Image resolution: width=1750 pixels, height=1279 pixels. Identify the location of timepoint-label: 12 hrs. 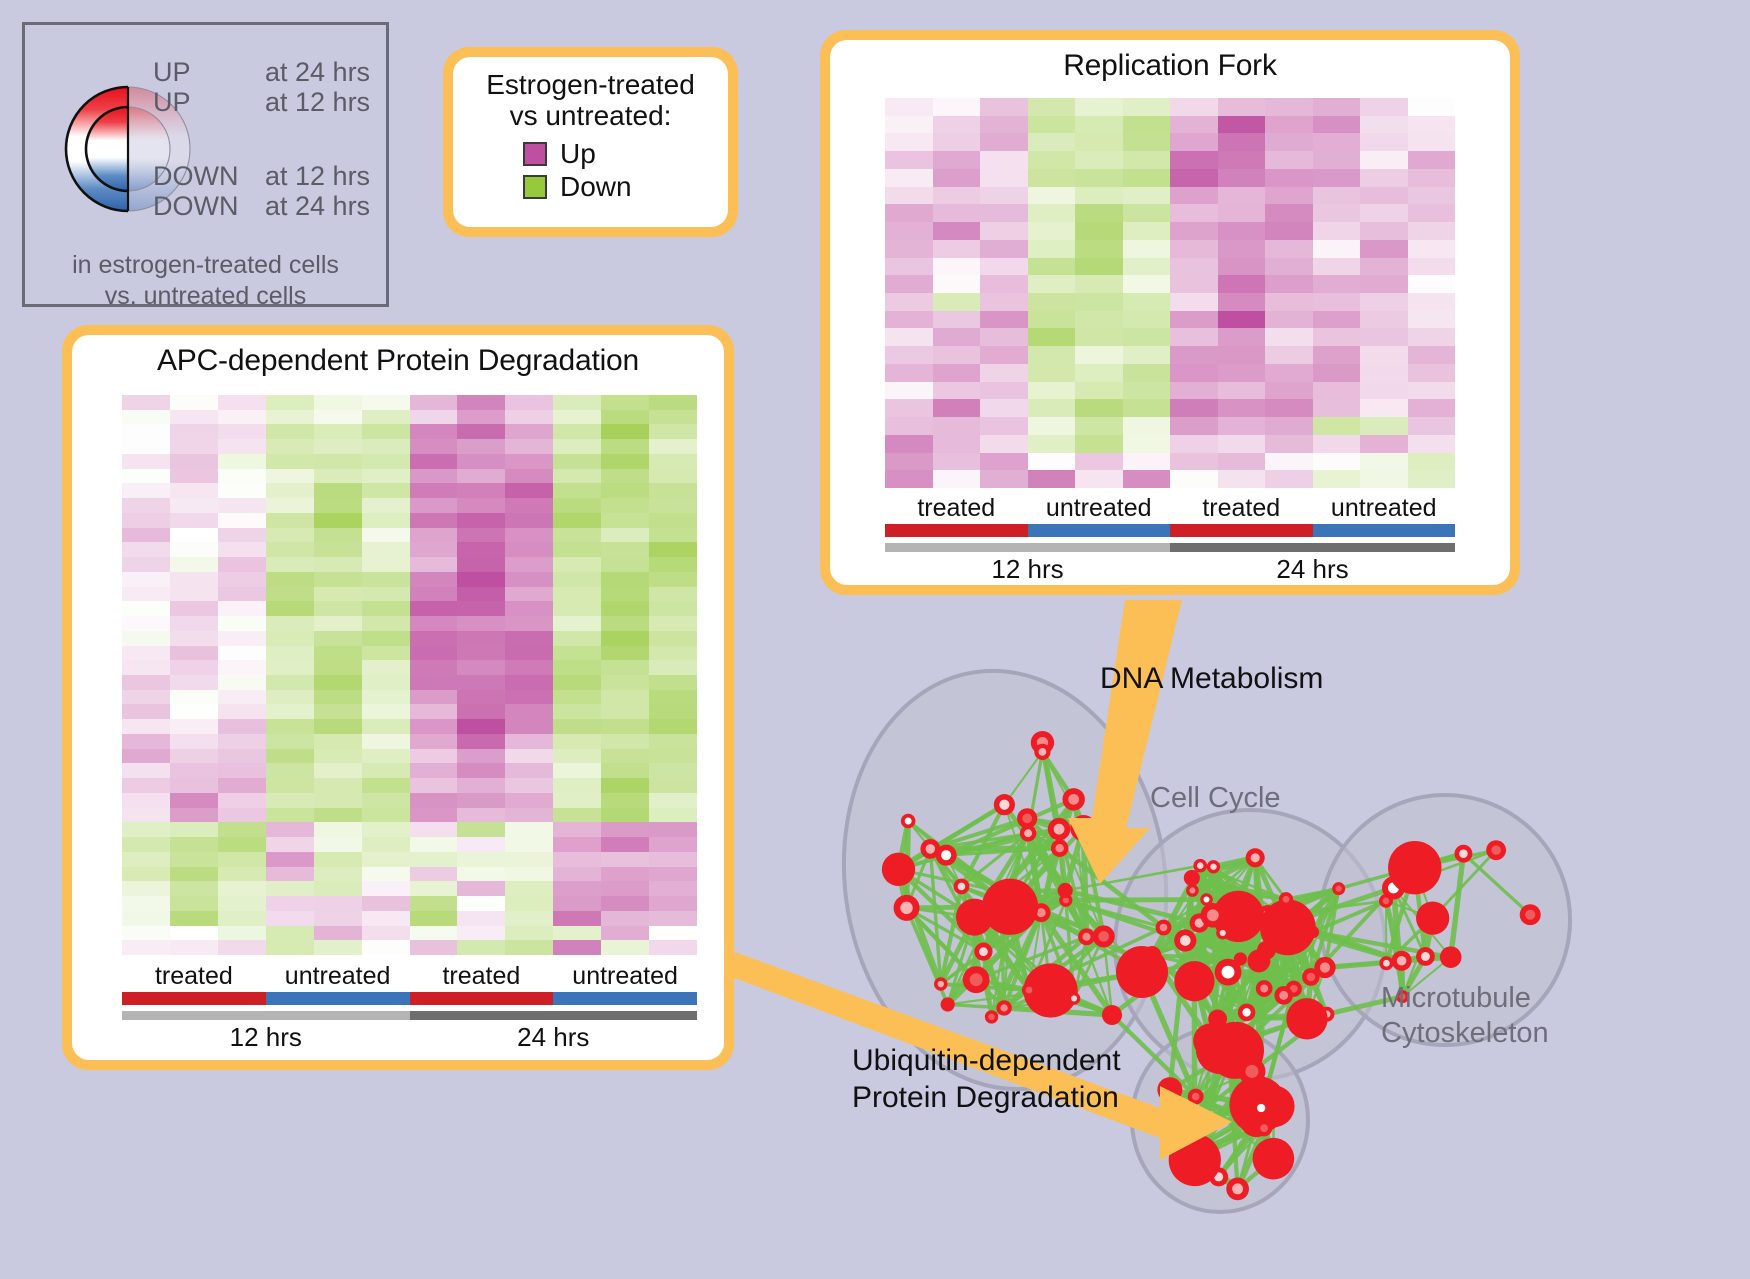
(265, 1037).